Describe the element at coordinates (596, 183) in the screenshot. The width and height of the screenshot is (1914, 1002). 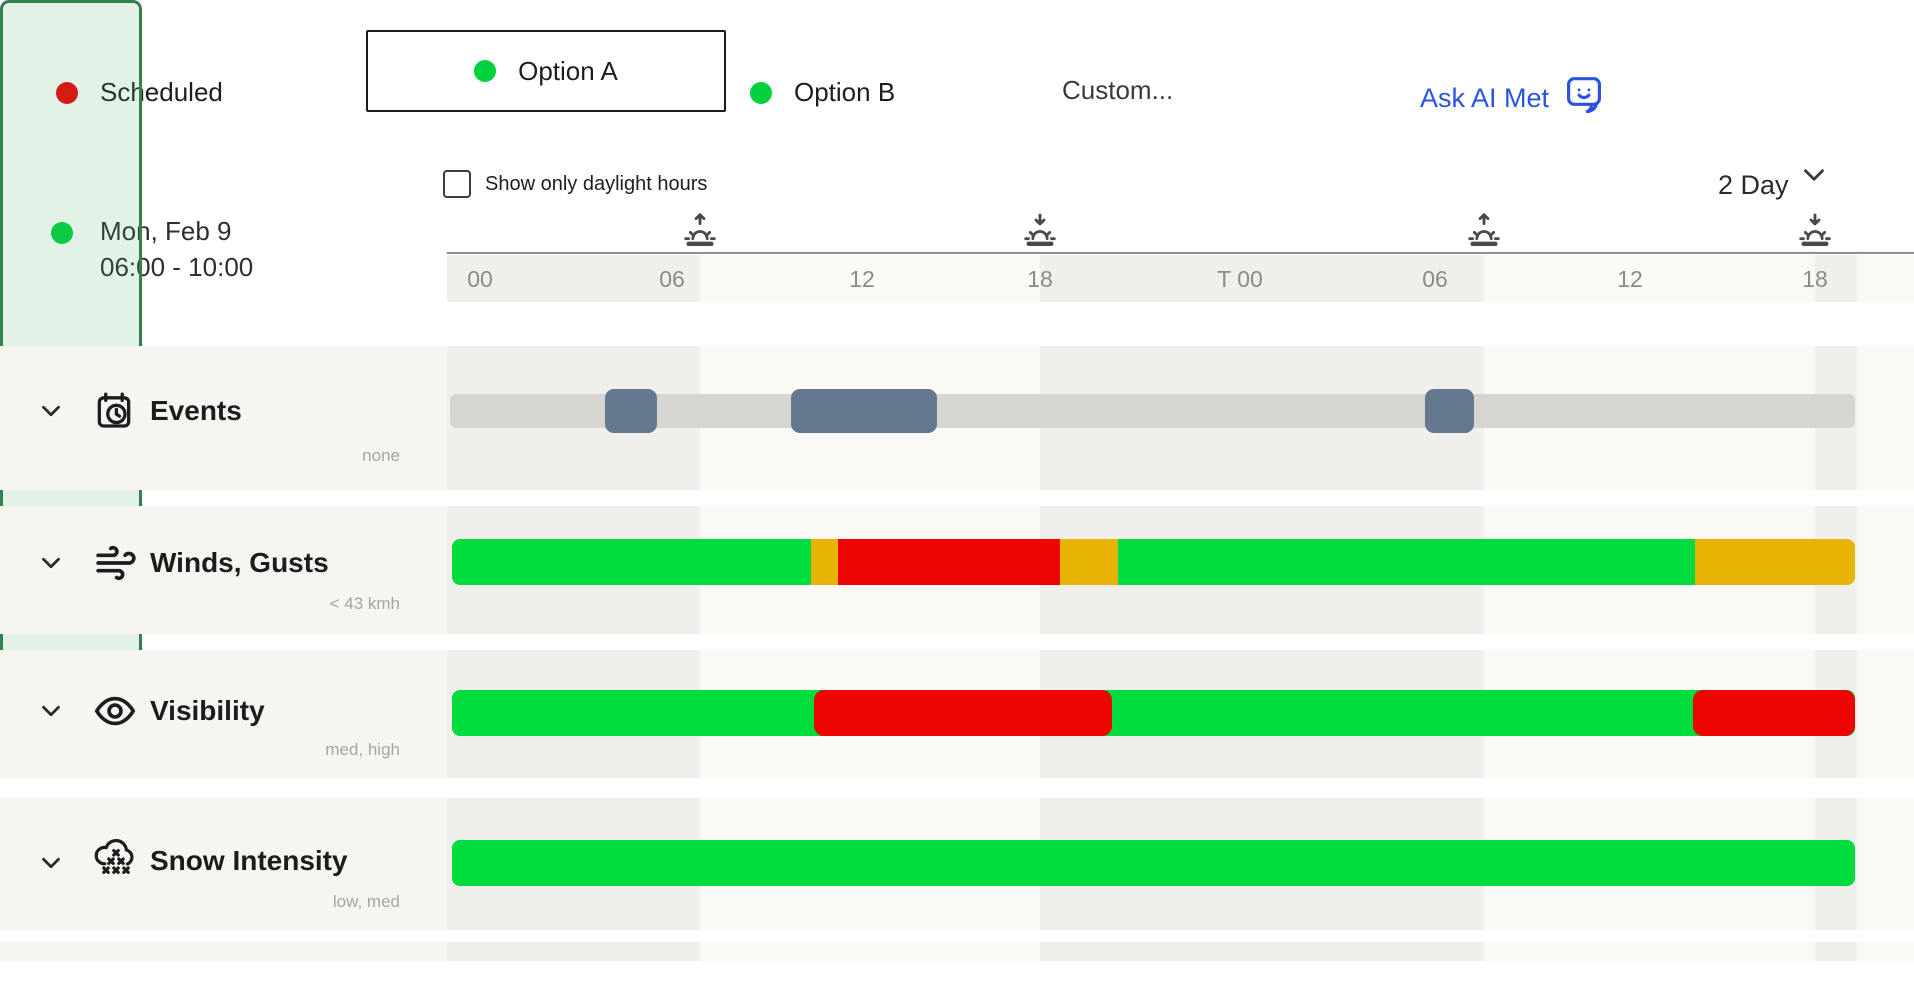
I see `daylight-checkbox-label: Show only daylight hours` at that location.